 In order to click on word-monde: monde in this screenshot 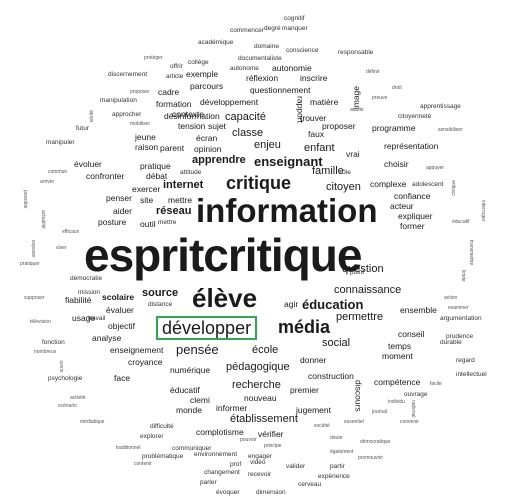, I will do `click(189, 410)`.